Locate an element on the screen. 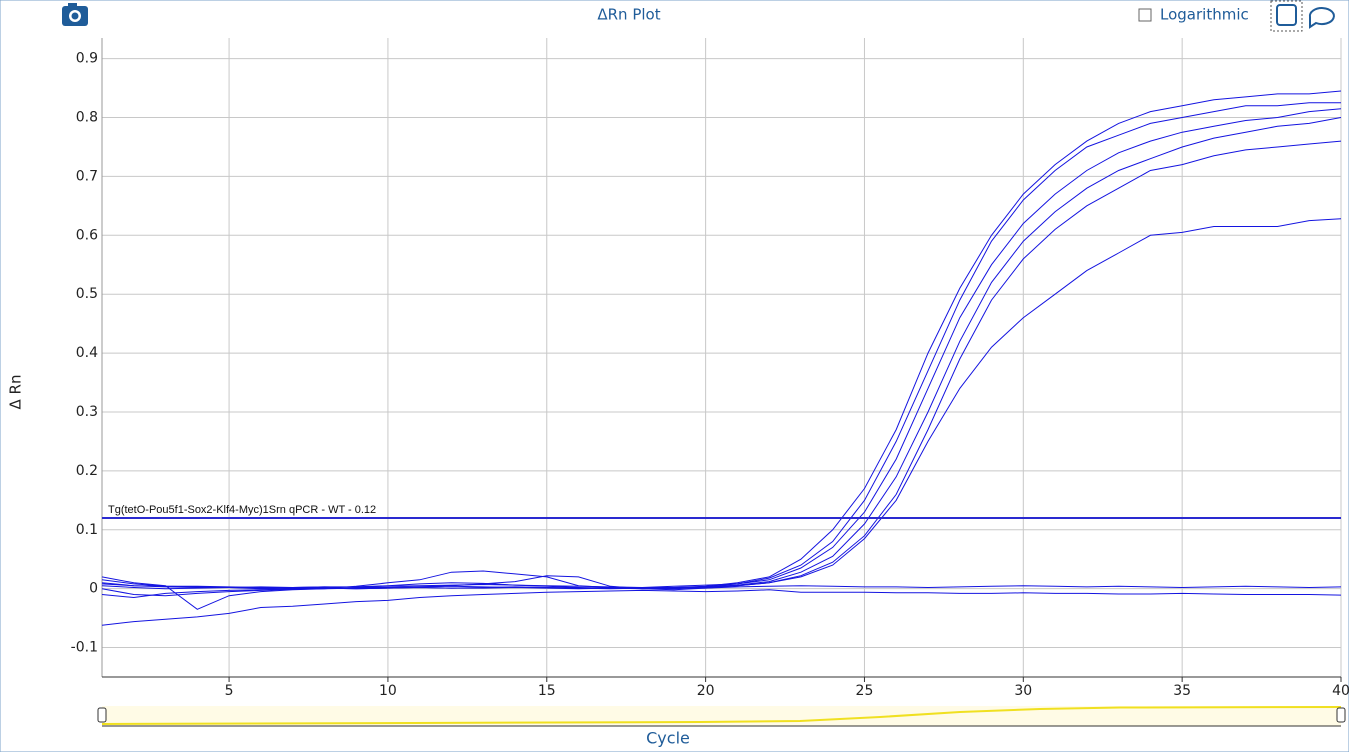 Image resolution: width=1349 pixels, height=752 pixels. y-tick-label: 0.3 is located at coordinates (87, 412).